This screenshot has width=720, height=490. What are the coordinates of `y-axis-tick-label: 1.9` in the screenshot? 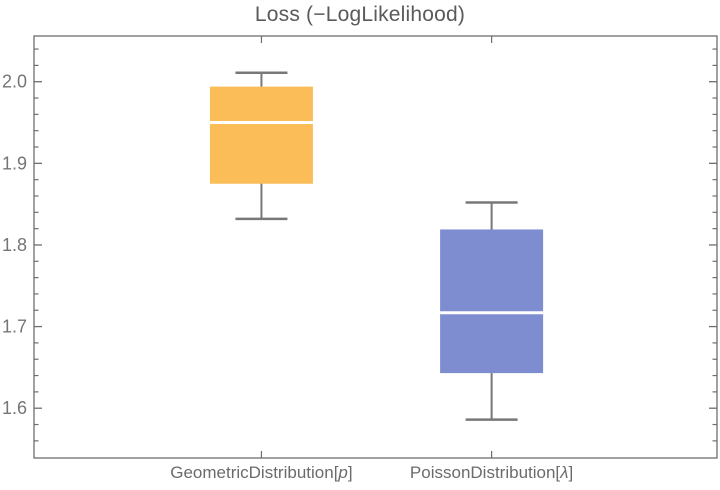 It's located at (14, 163).